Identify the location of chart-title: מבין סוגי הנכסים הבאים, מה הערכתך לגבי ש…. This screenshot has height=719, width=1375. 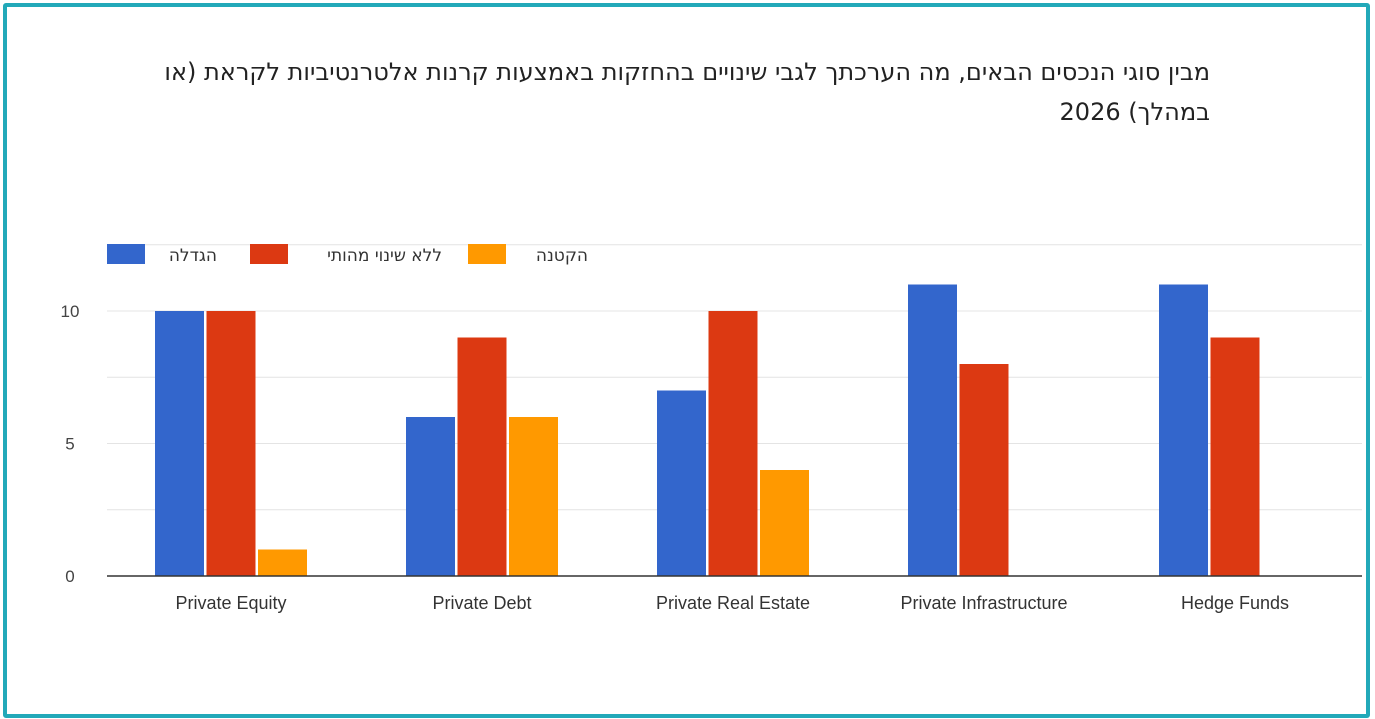
(632, 92).